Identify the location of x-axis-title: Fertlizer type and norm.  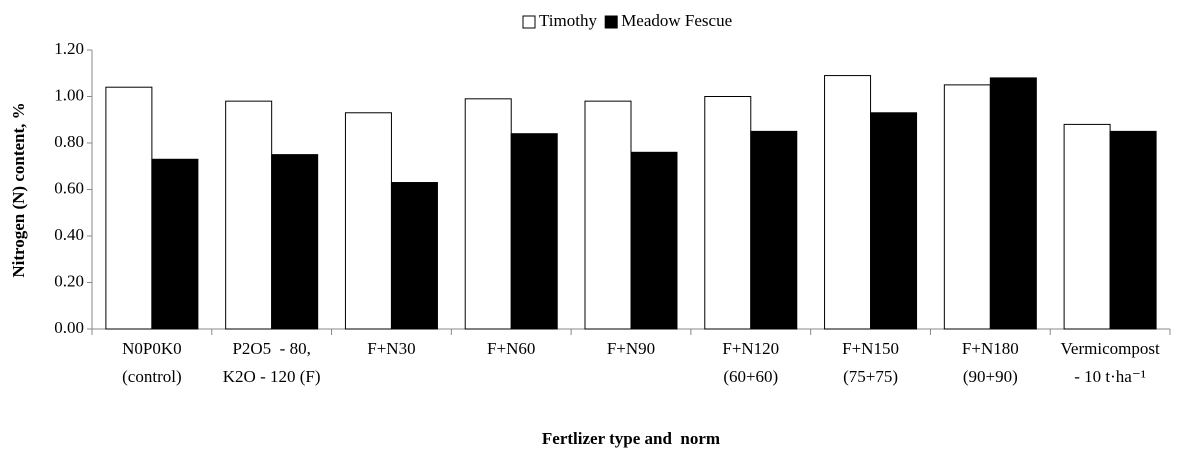
(631, 438).